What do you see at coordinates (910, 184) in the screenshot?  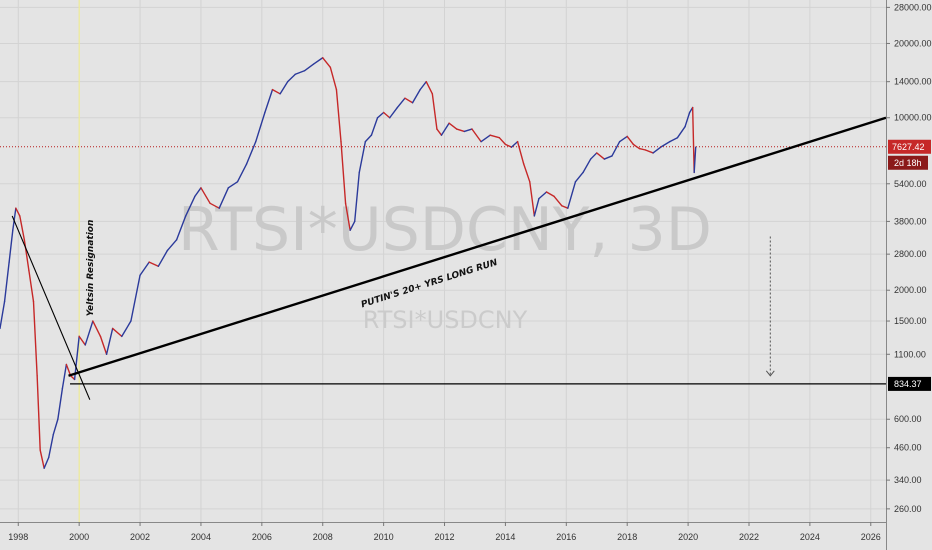 I see `price-tick-label: 5400.00` at bounding box center [910, 184].